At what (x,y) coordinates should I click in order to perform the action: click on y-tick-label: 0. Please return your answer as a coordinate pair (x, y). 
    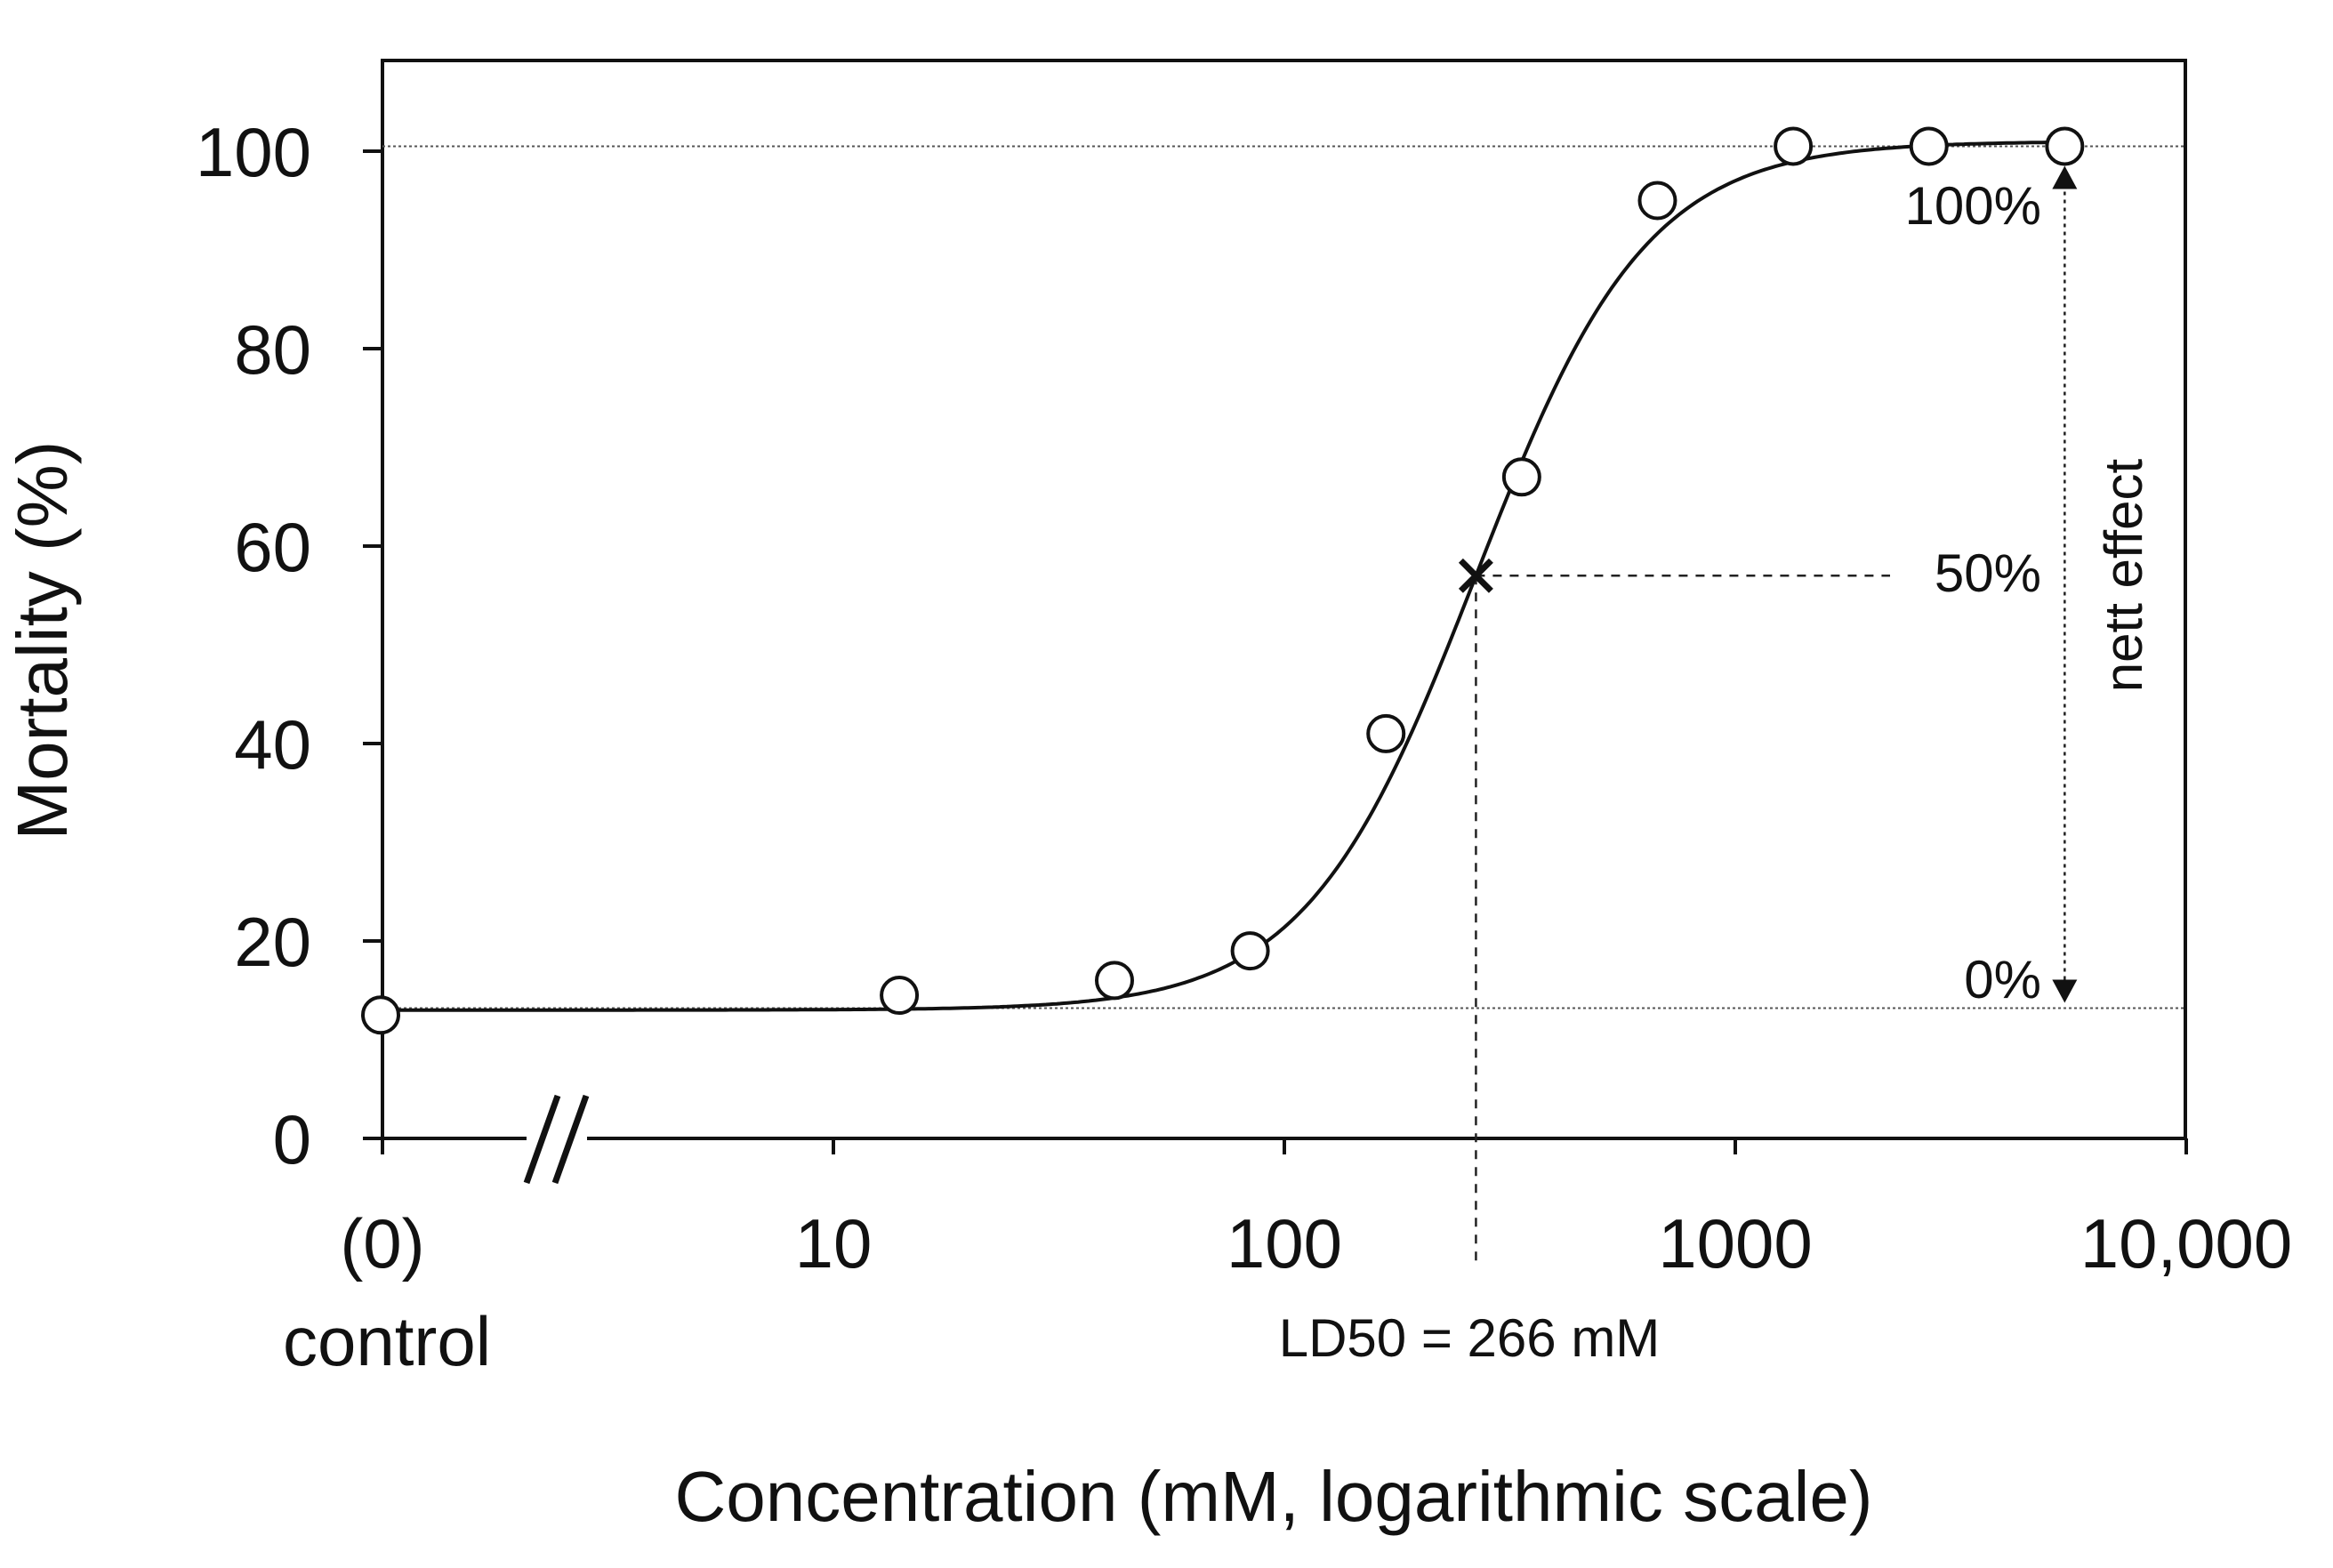
    Looking at the image, I should click on (292, 1139).